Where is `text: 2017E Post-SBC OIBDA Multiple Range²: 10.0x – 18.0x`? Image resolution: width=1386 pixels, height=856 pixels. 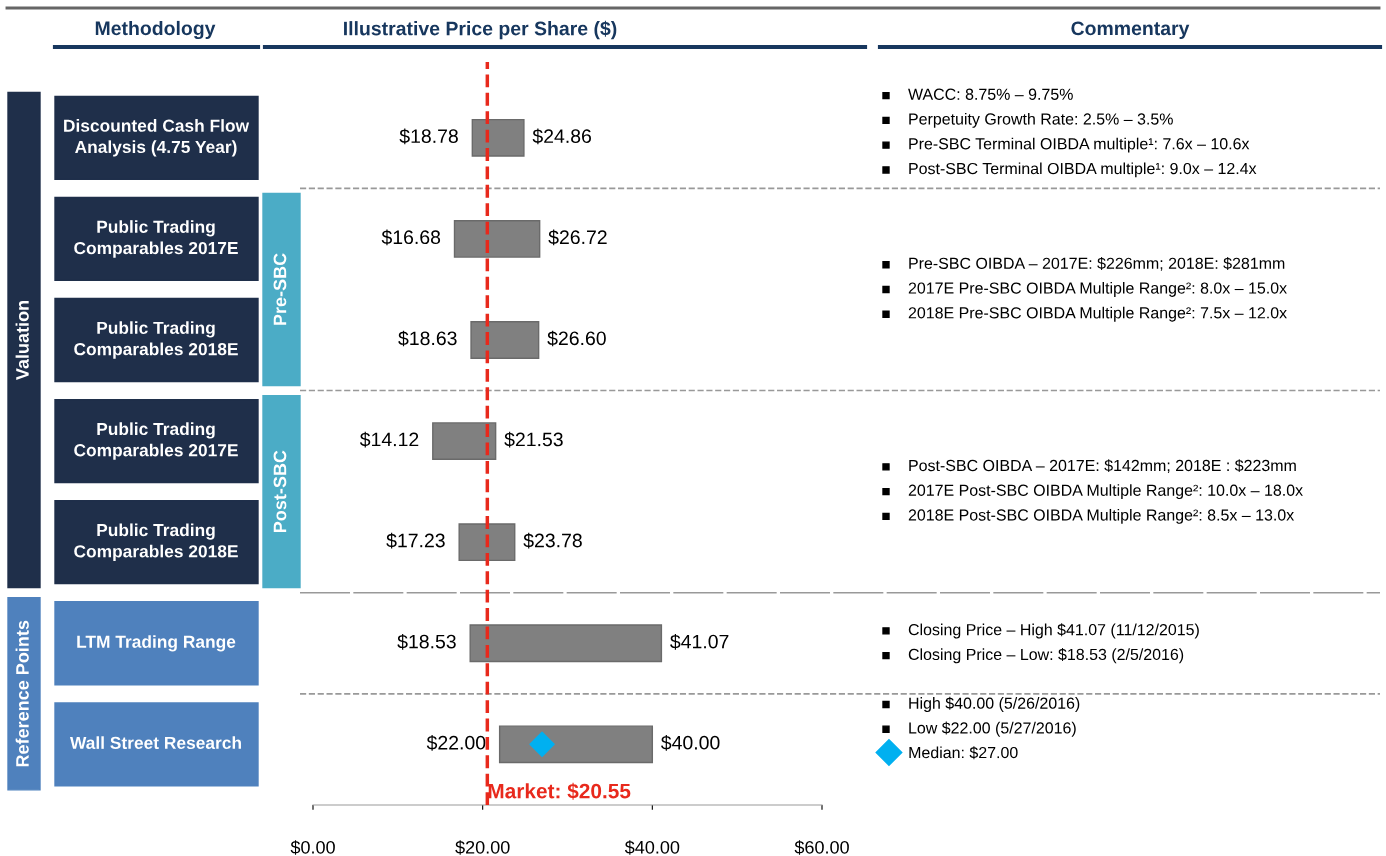
text: 2017E Post-SBC OIBDA Multiple Range²: 10.0x – 18.0x is located at coordinates (1105, 492).